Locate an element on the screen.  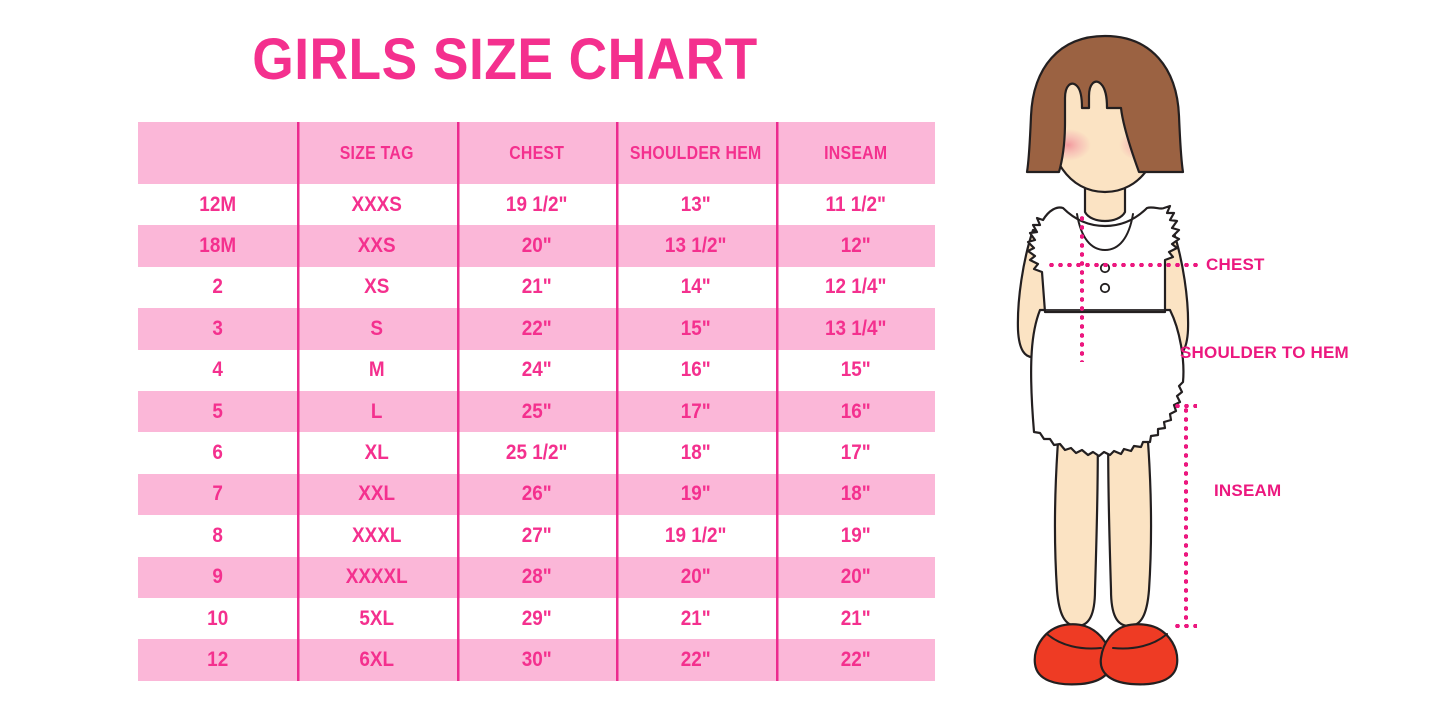
tank-top is located at coordinates (1103, 259).